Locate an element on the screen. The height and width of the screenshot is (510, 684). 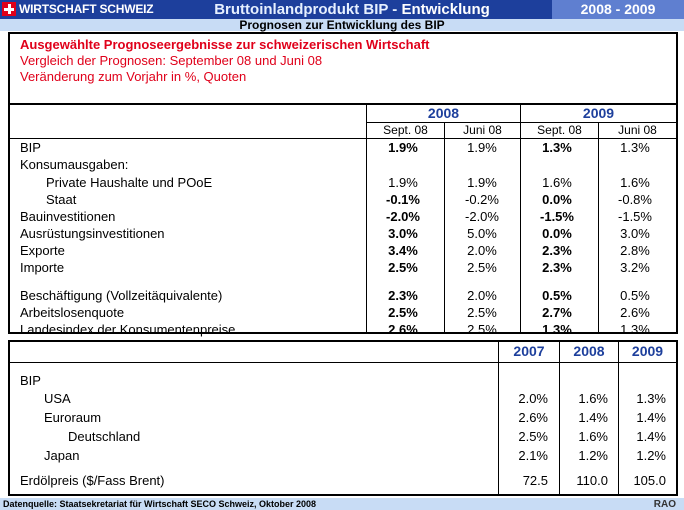
cell-value: 110.0 is located at coordinates (592, 480).